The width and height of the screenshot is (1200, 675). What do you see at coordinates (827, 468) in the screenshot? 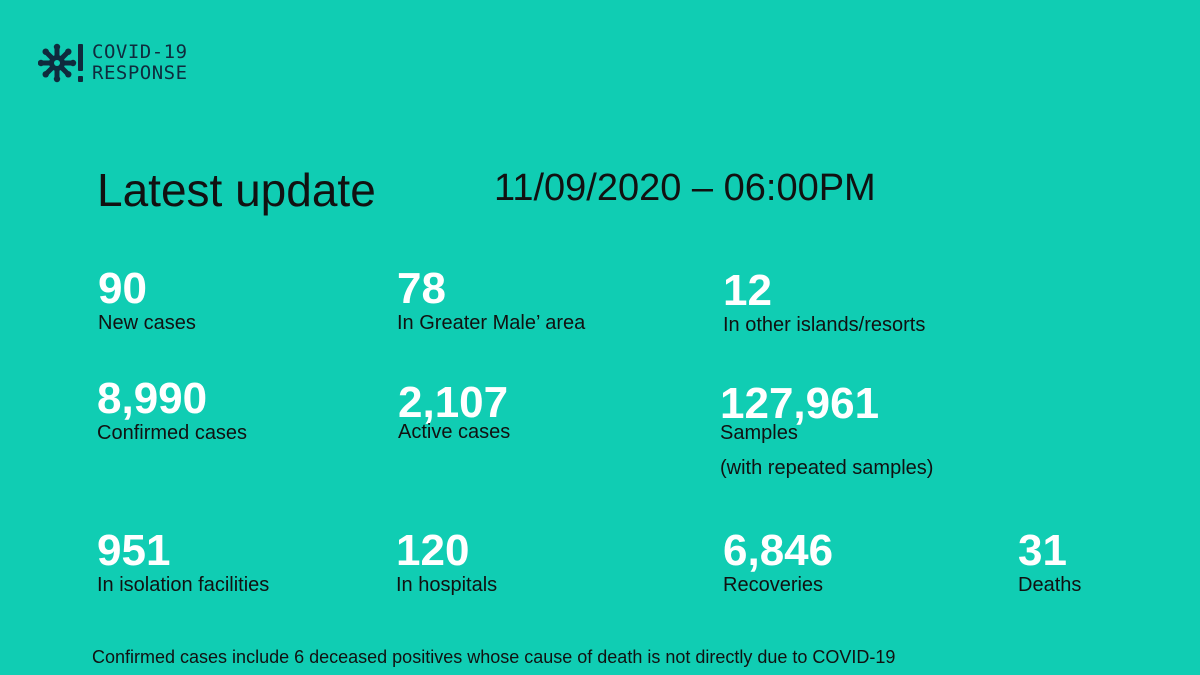
I see `stat-note: (with repeated samples)` at bounding box center [827, 468].